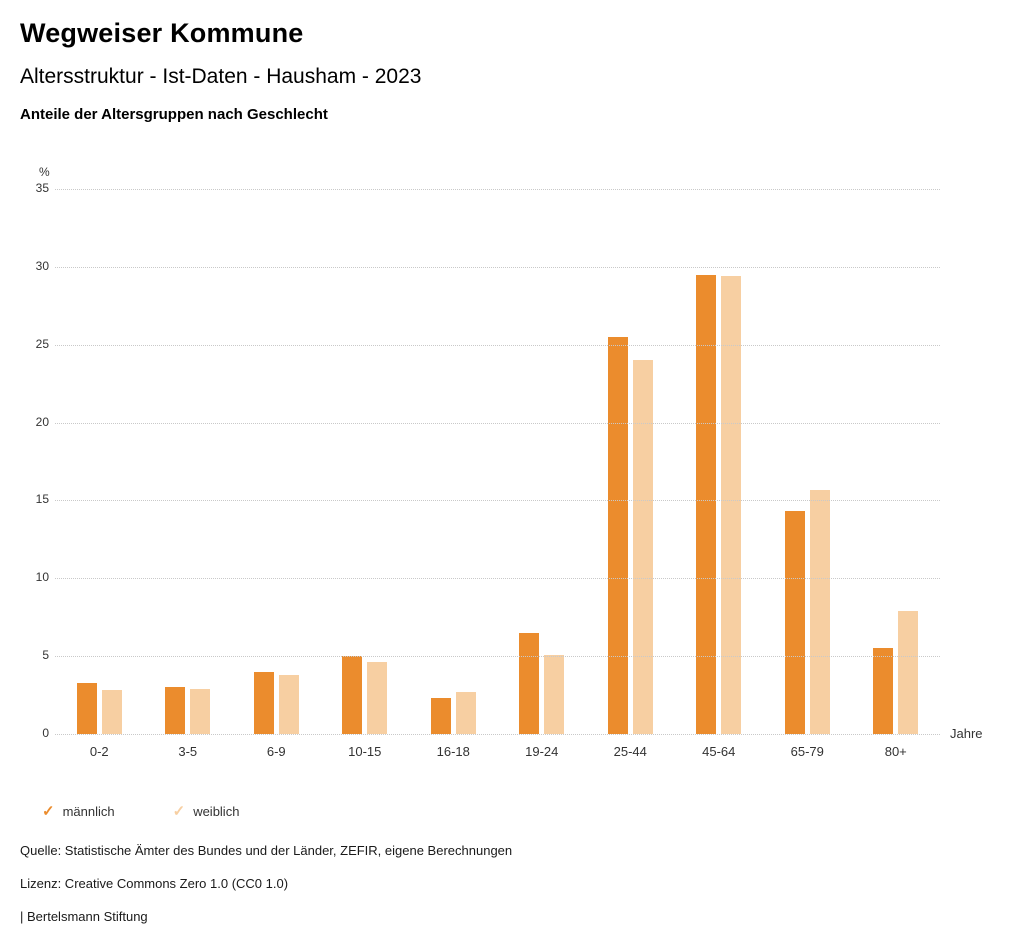 This screenshot has height=946, width=1024. Describe the element at coordinates (88, 811) in the screenshot. I see `legend-label: männlich` at that location.